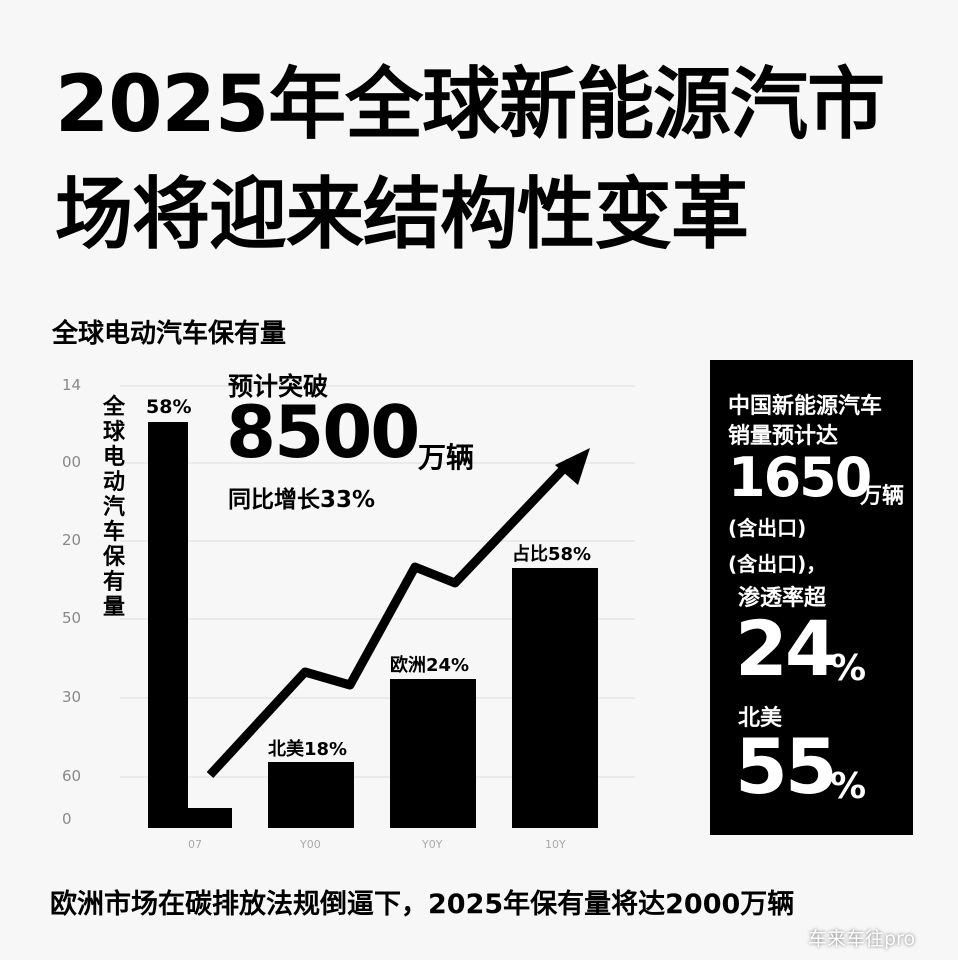 This screenshot has height=960, width=958. I want to click on x-label: Y0Y, so click(432, 844).